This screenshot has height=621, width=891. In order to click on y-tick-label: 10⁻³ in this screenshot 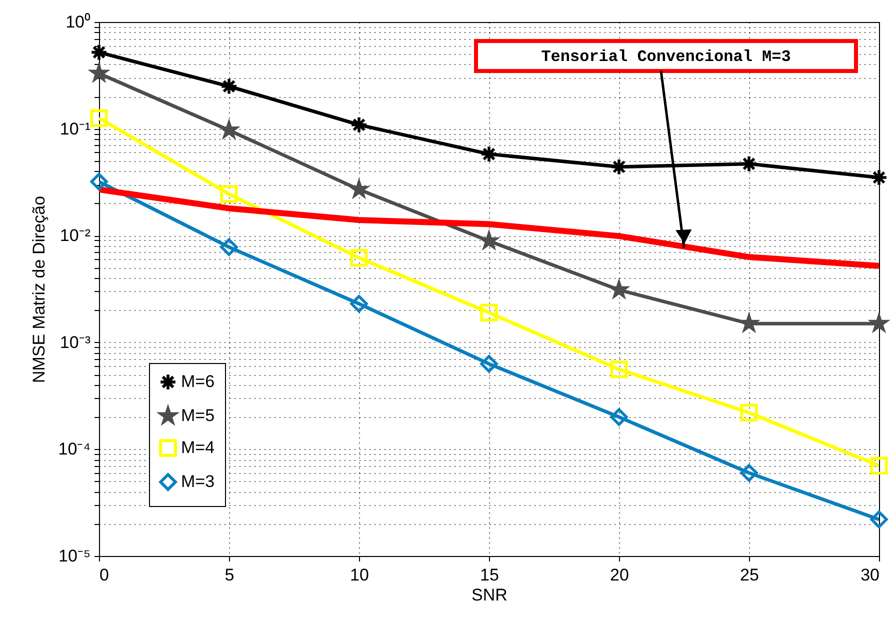, I will do `click(75, 342)`.